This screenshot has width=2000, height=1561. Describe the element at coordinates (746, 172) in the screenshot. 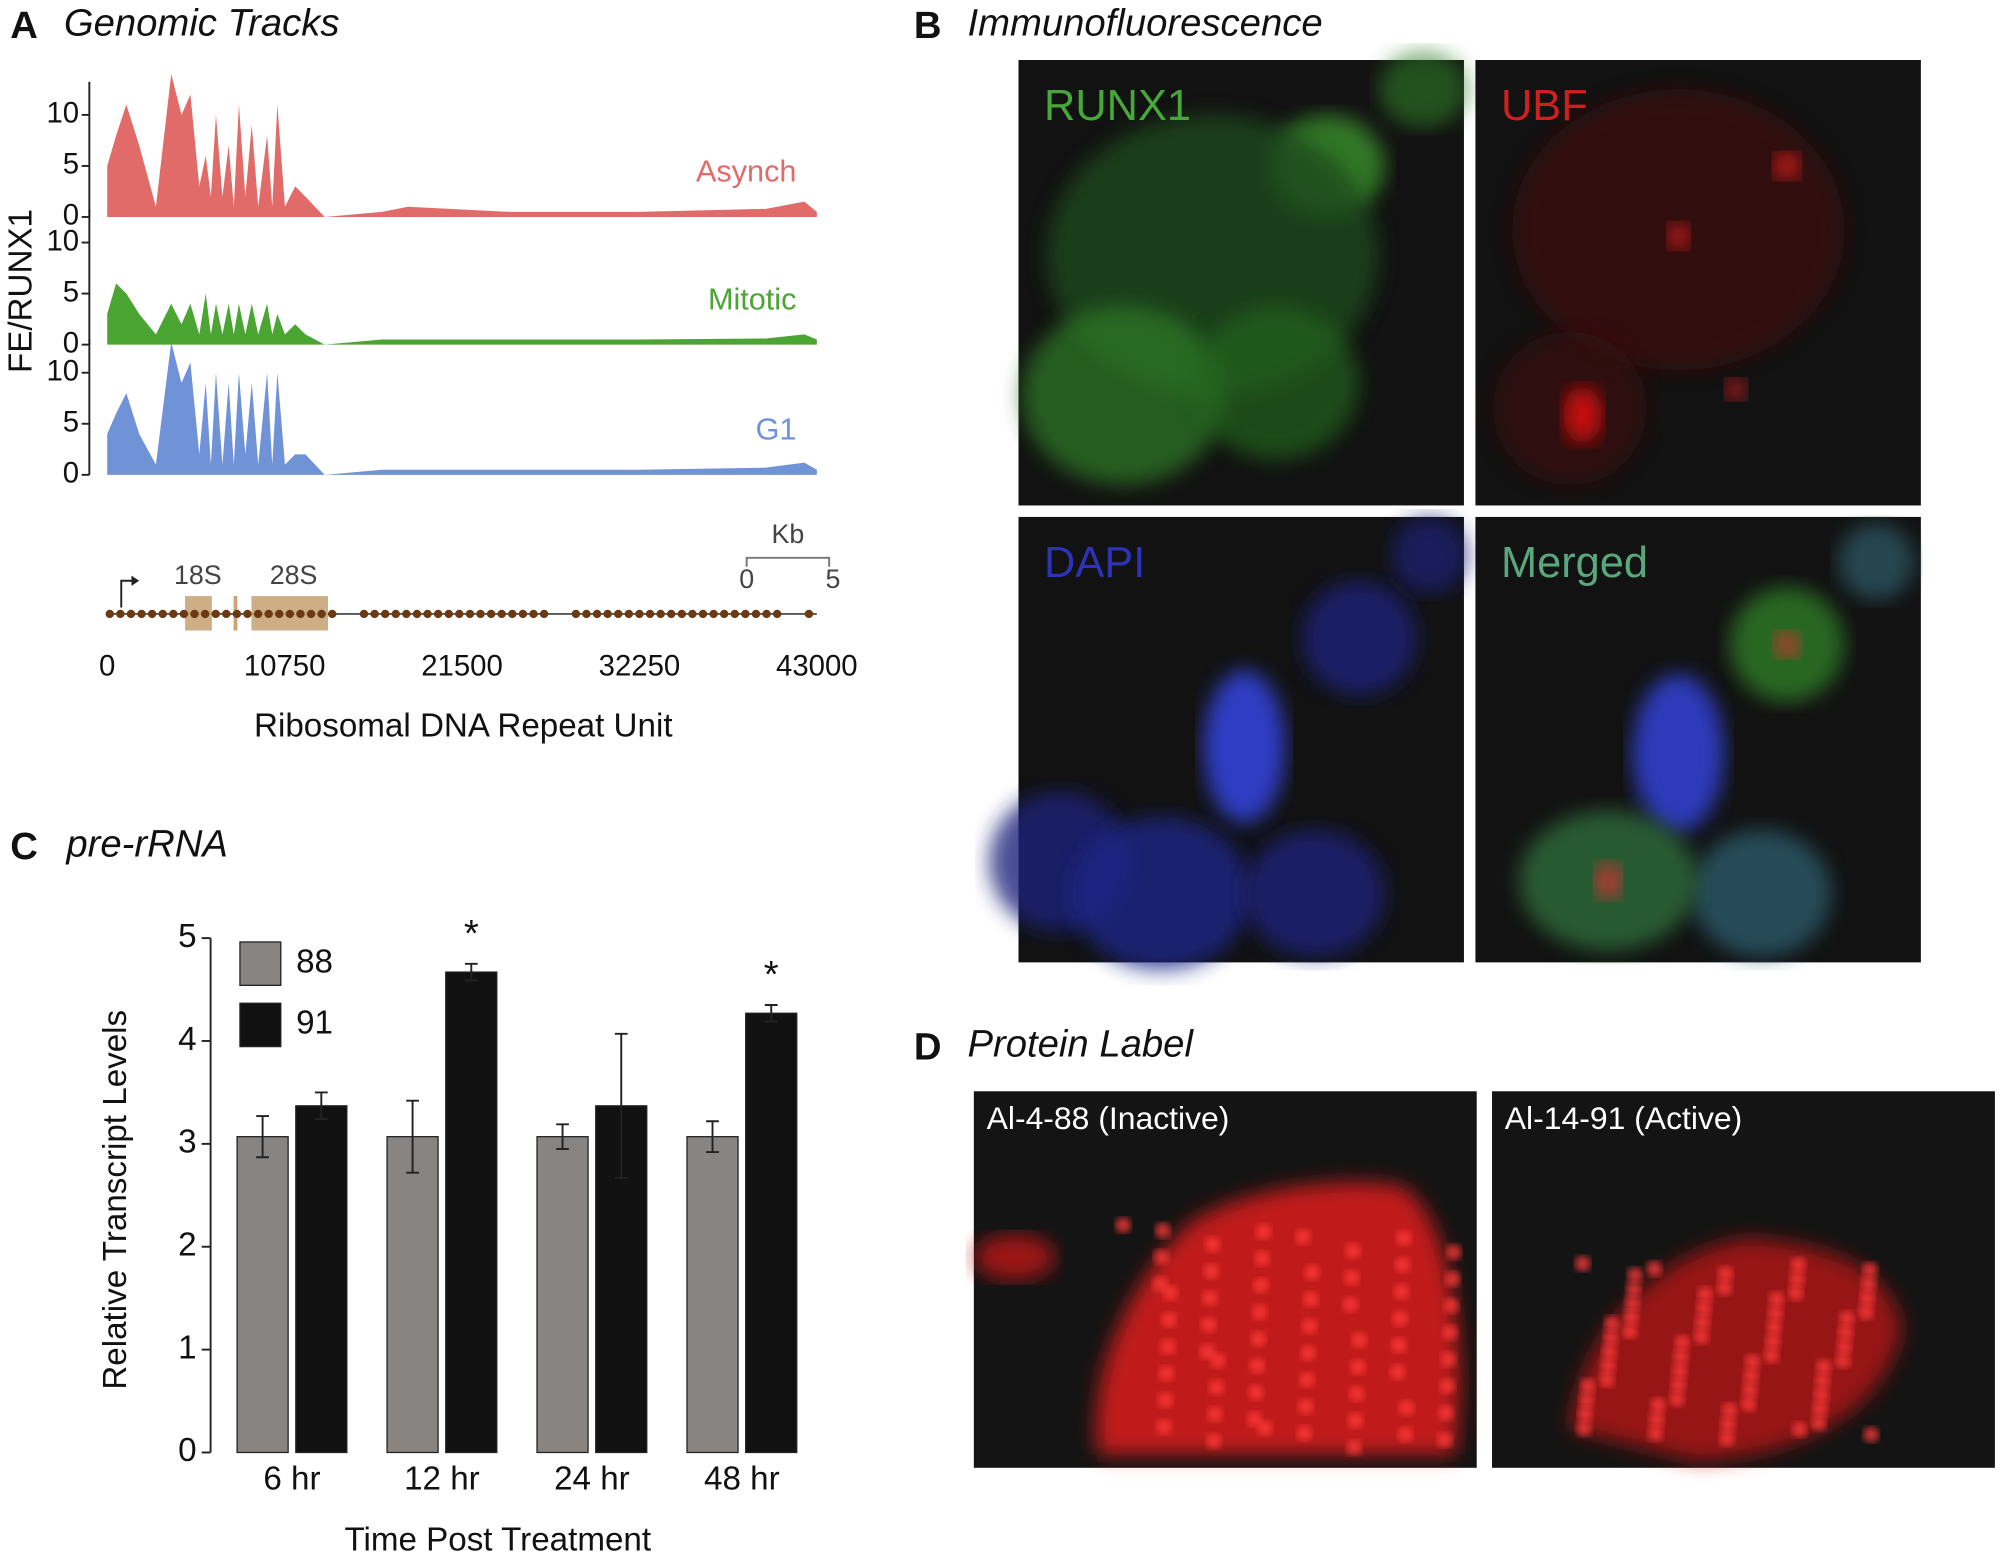

I see `series-label: Asynch` at that location.